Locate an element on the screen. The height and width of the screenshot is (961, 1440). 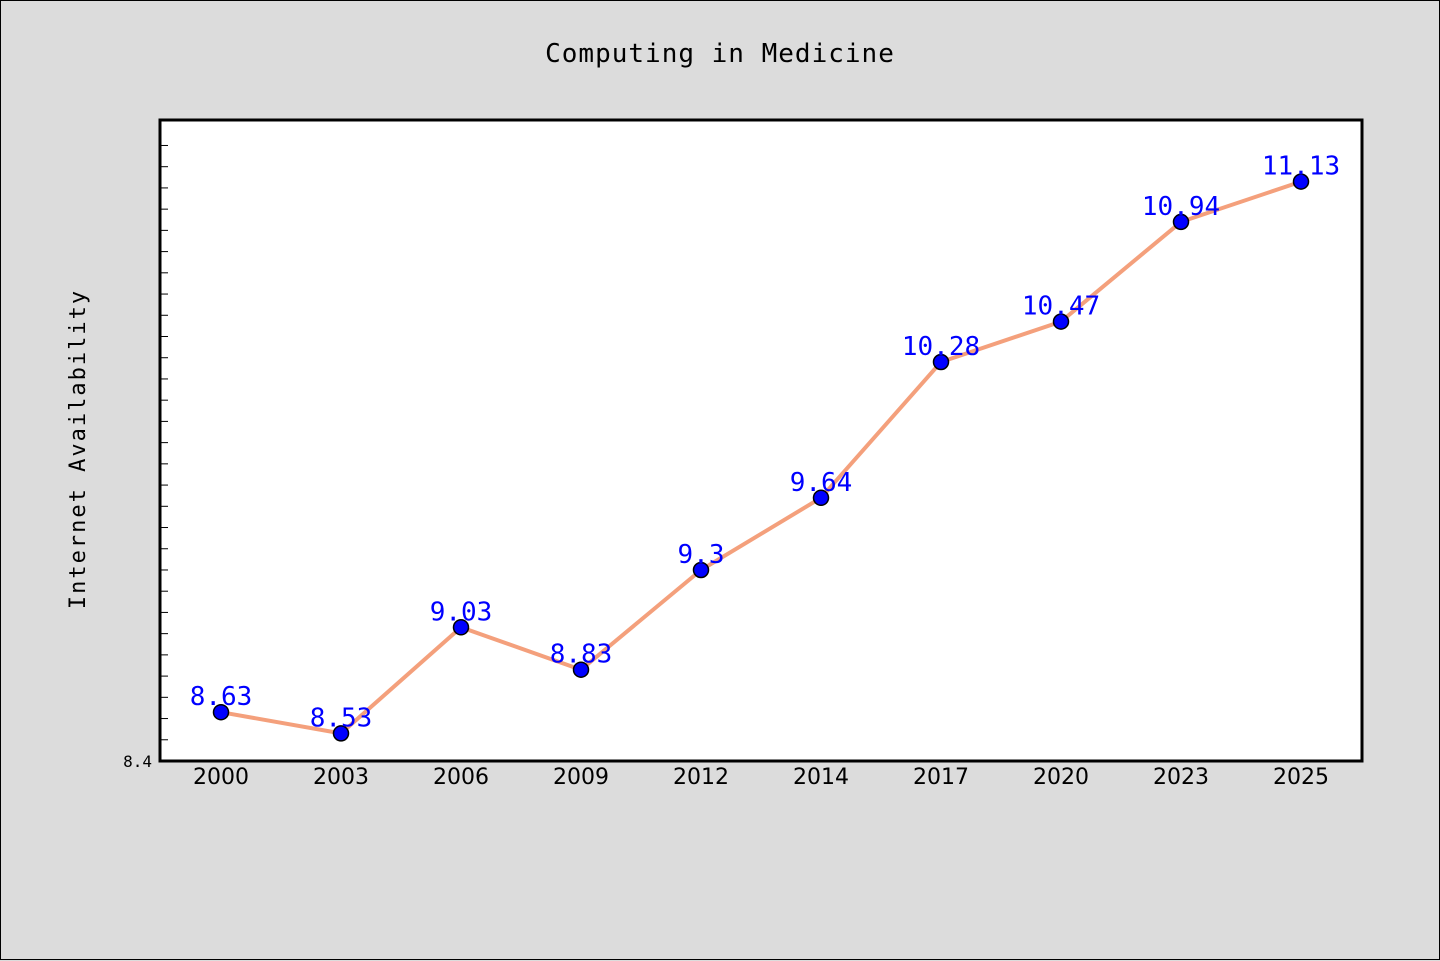
chart-title: Computing in Medicine is located at coordinates (720, 54).